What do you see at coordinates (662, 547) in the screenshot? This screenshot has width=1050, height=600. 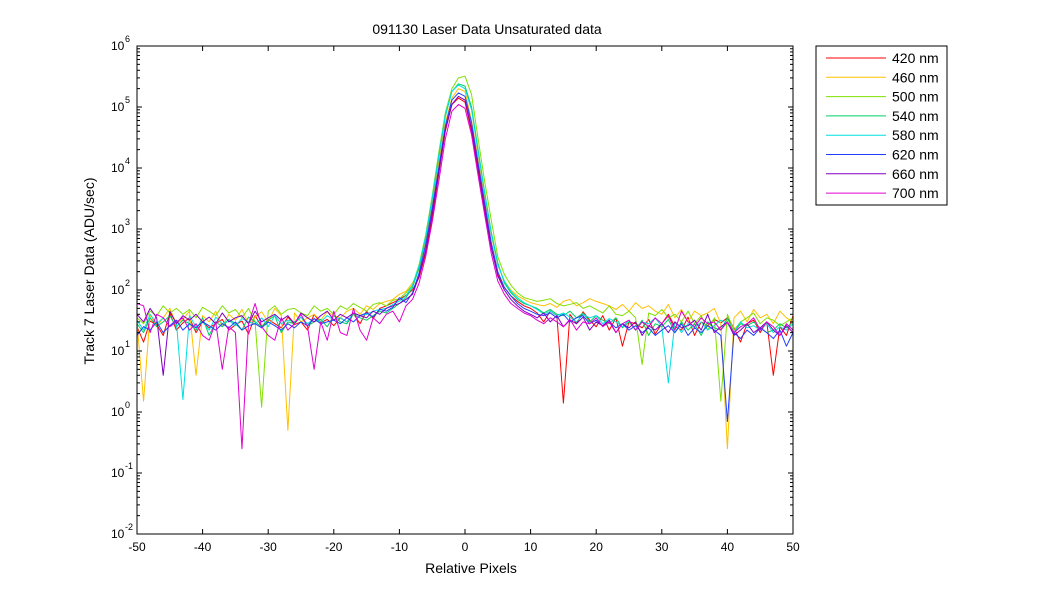 I see `x-tick-label: 30` at bounding box center [662, 547].